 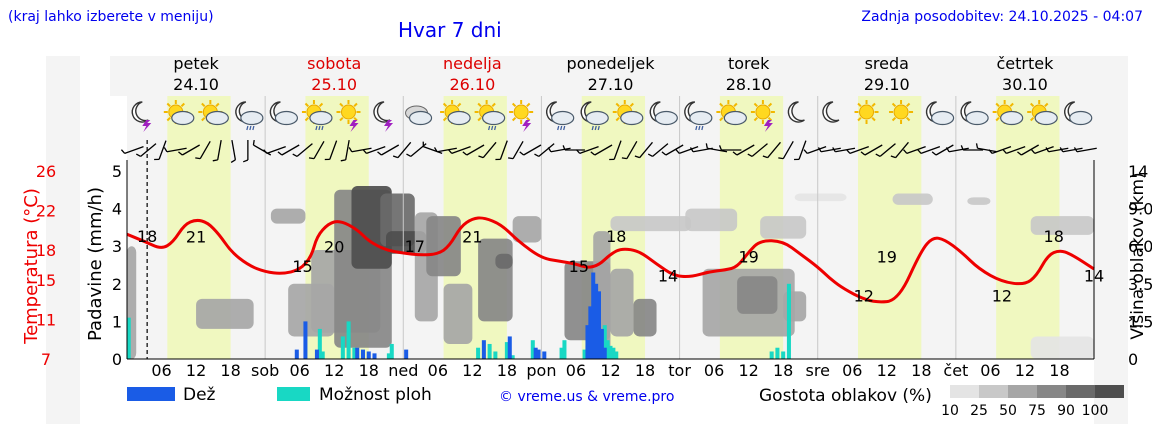 What do you see at coordinates (316, 128) in the screenshot?
I see `rain-drop` at bounding box center [316, 128].